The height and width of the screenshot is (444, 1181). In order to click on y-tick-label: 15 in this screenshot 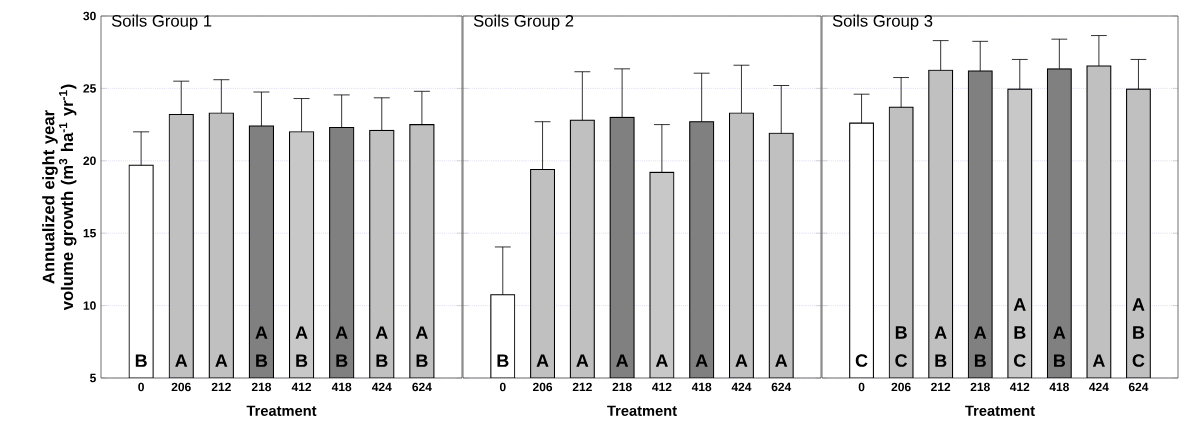, I will do `click(89, 233)`.